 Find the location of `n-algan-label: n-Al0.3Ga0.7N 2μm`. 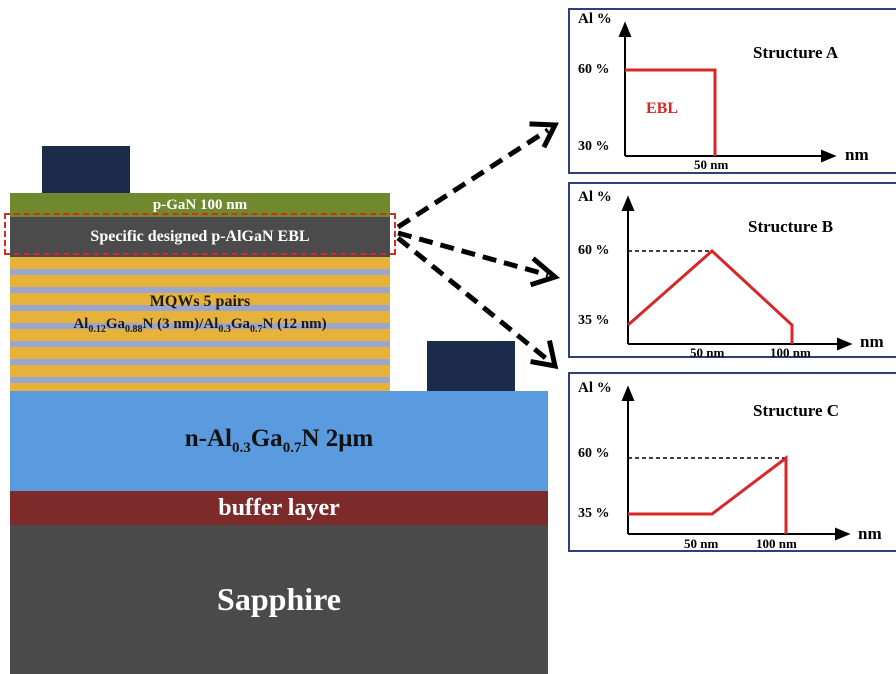

n-algan-label: n-Al0.3Ga0.7N 2μm is located at coordinates (279, 440).